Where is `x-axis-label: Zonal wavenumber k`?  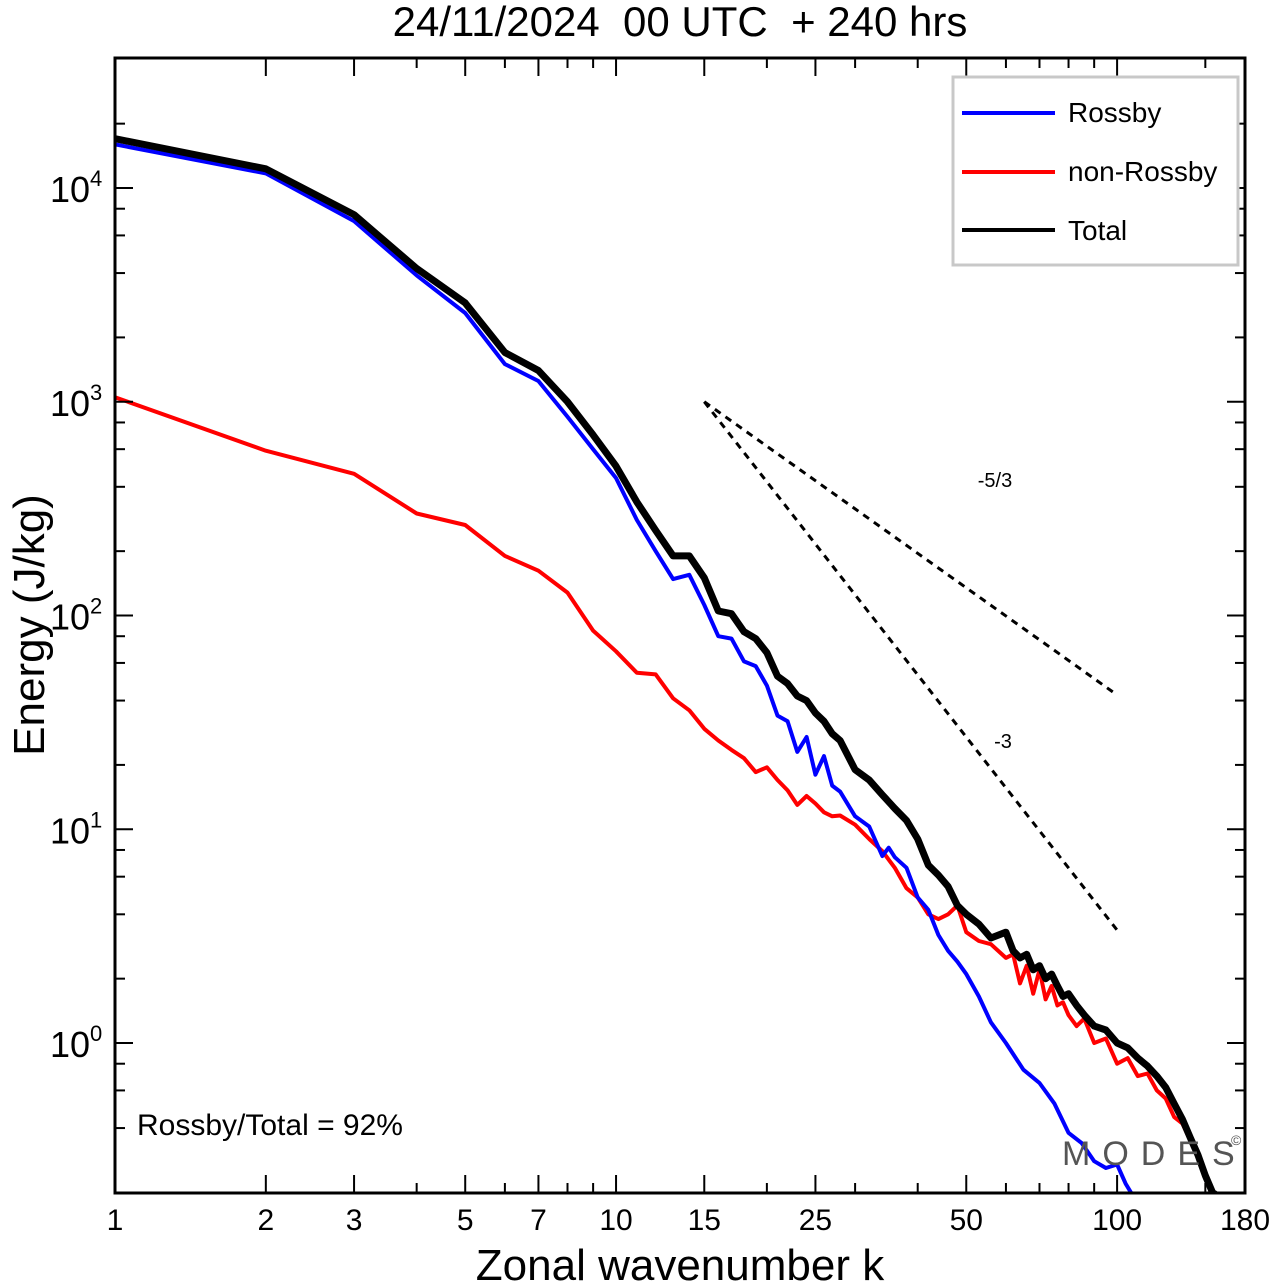
x-axis-label: Zonal wavenumber k is located at coordinates (680, 1264).